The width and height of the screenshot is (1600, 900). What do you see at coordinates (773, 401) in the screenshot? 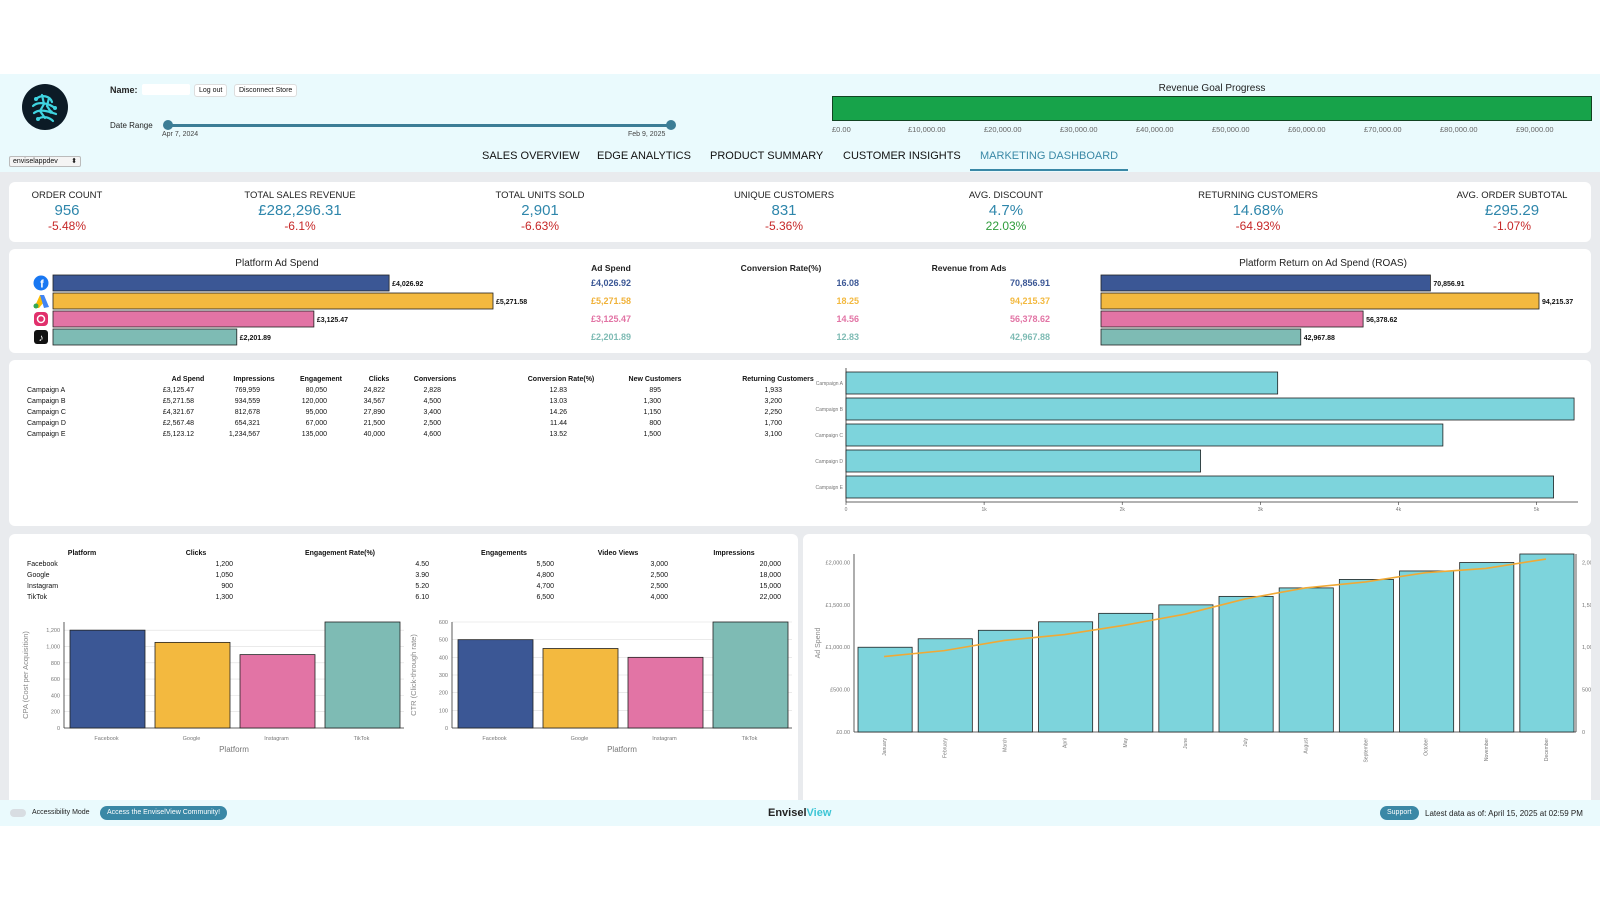
I see `campaign-cell: 3,200` at bounding box center [773, 401].